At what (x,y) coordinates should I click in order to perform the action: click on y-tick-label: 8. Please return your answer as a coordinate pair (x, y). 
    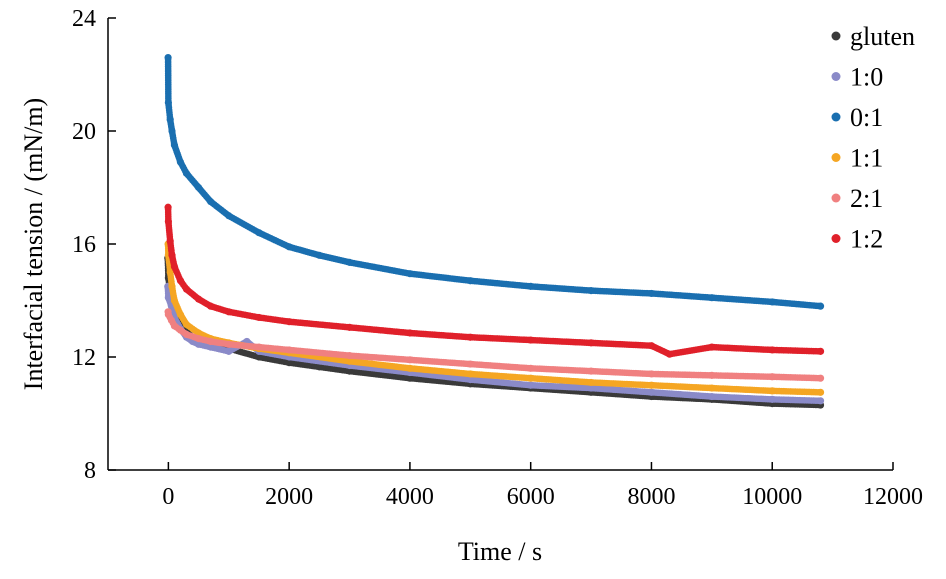
    Looking at the image, I should click on (90, 471).